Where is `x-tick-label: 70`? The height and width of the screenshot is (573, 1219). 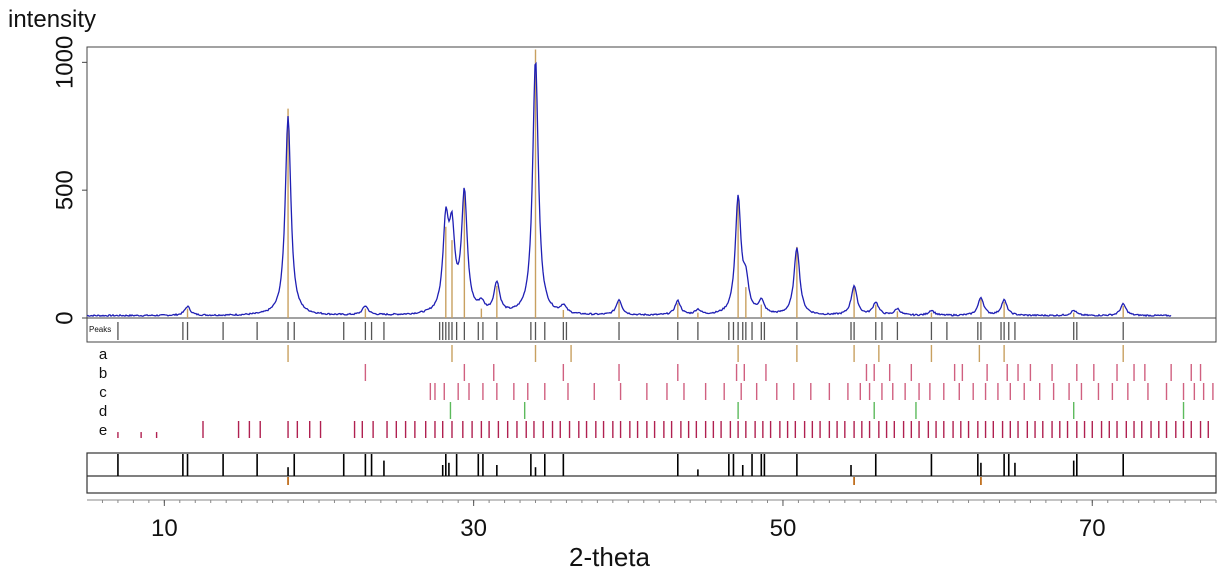
x-tick-label: 70 is located at coordinates (1092, 528).